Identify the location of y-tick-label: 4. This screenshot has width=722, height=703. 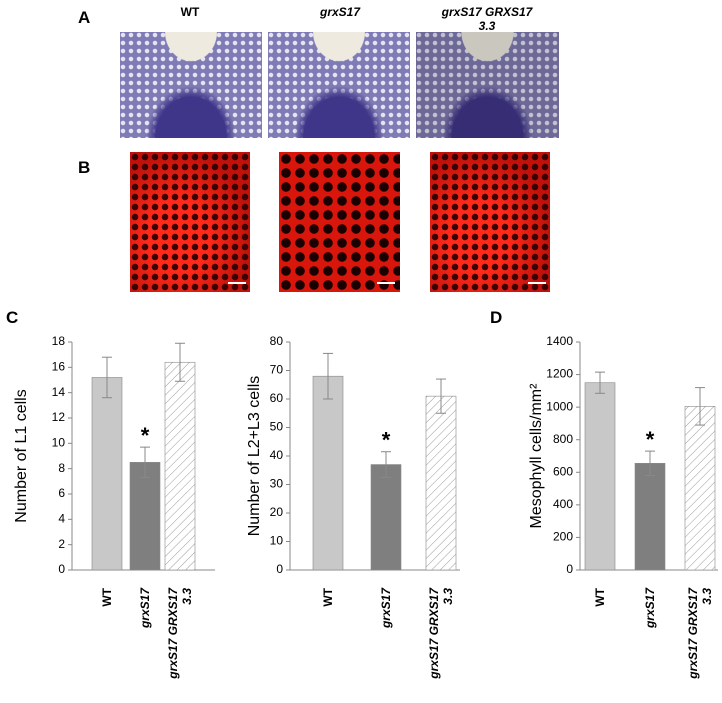
(61, 519).